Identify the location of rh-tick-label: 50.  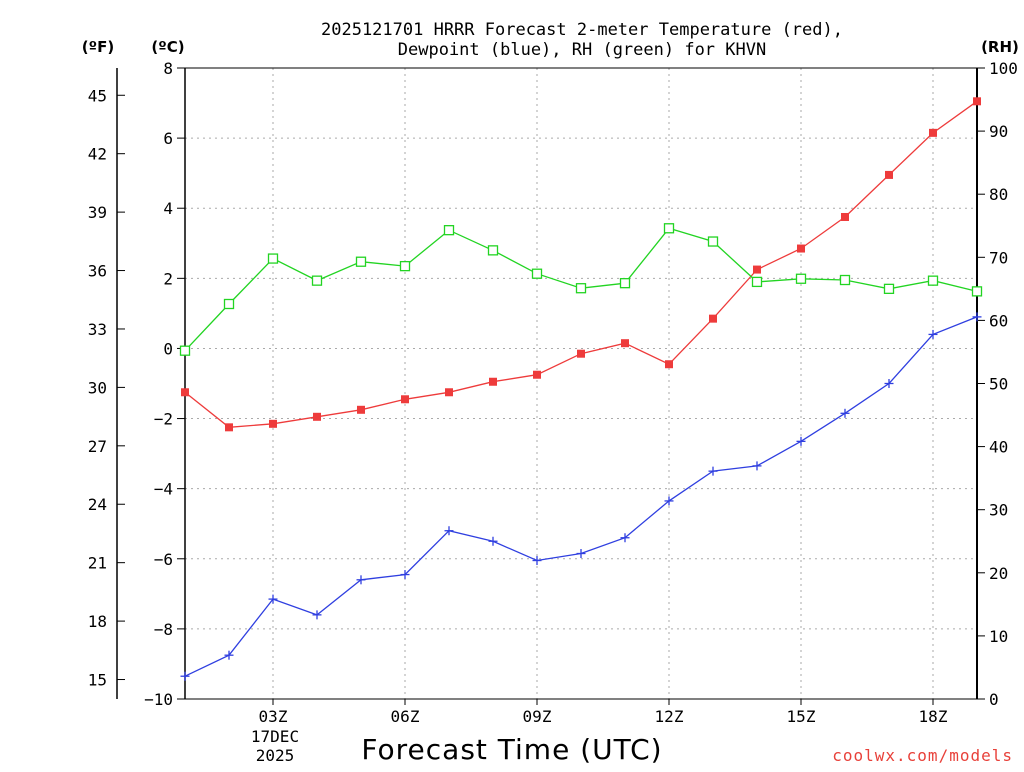
(998, 384).